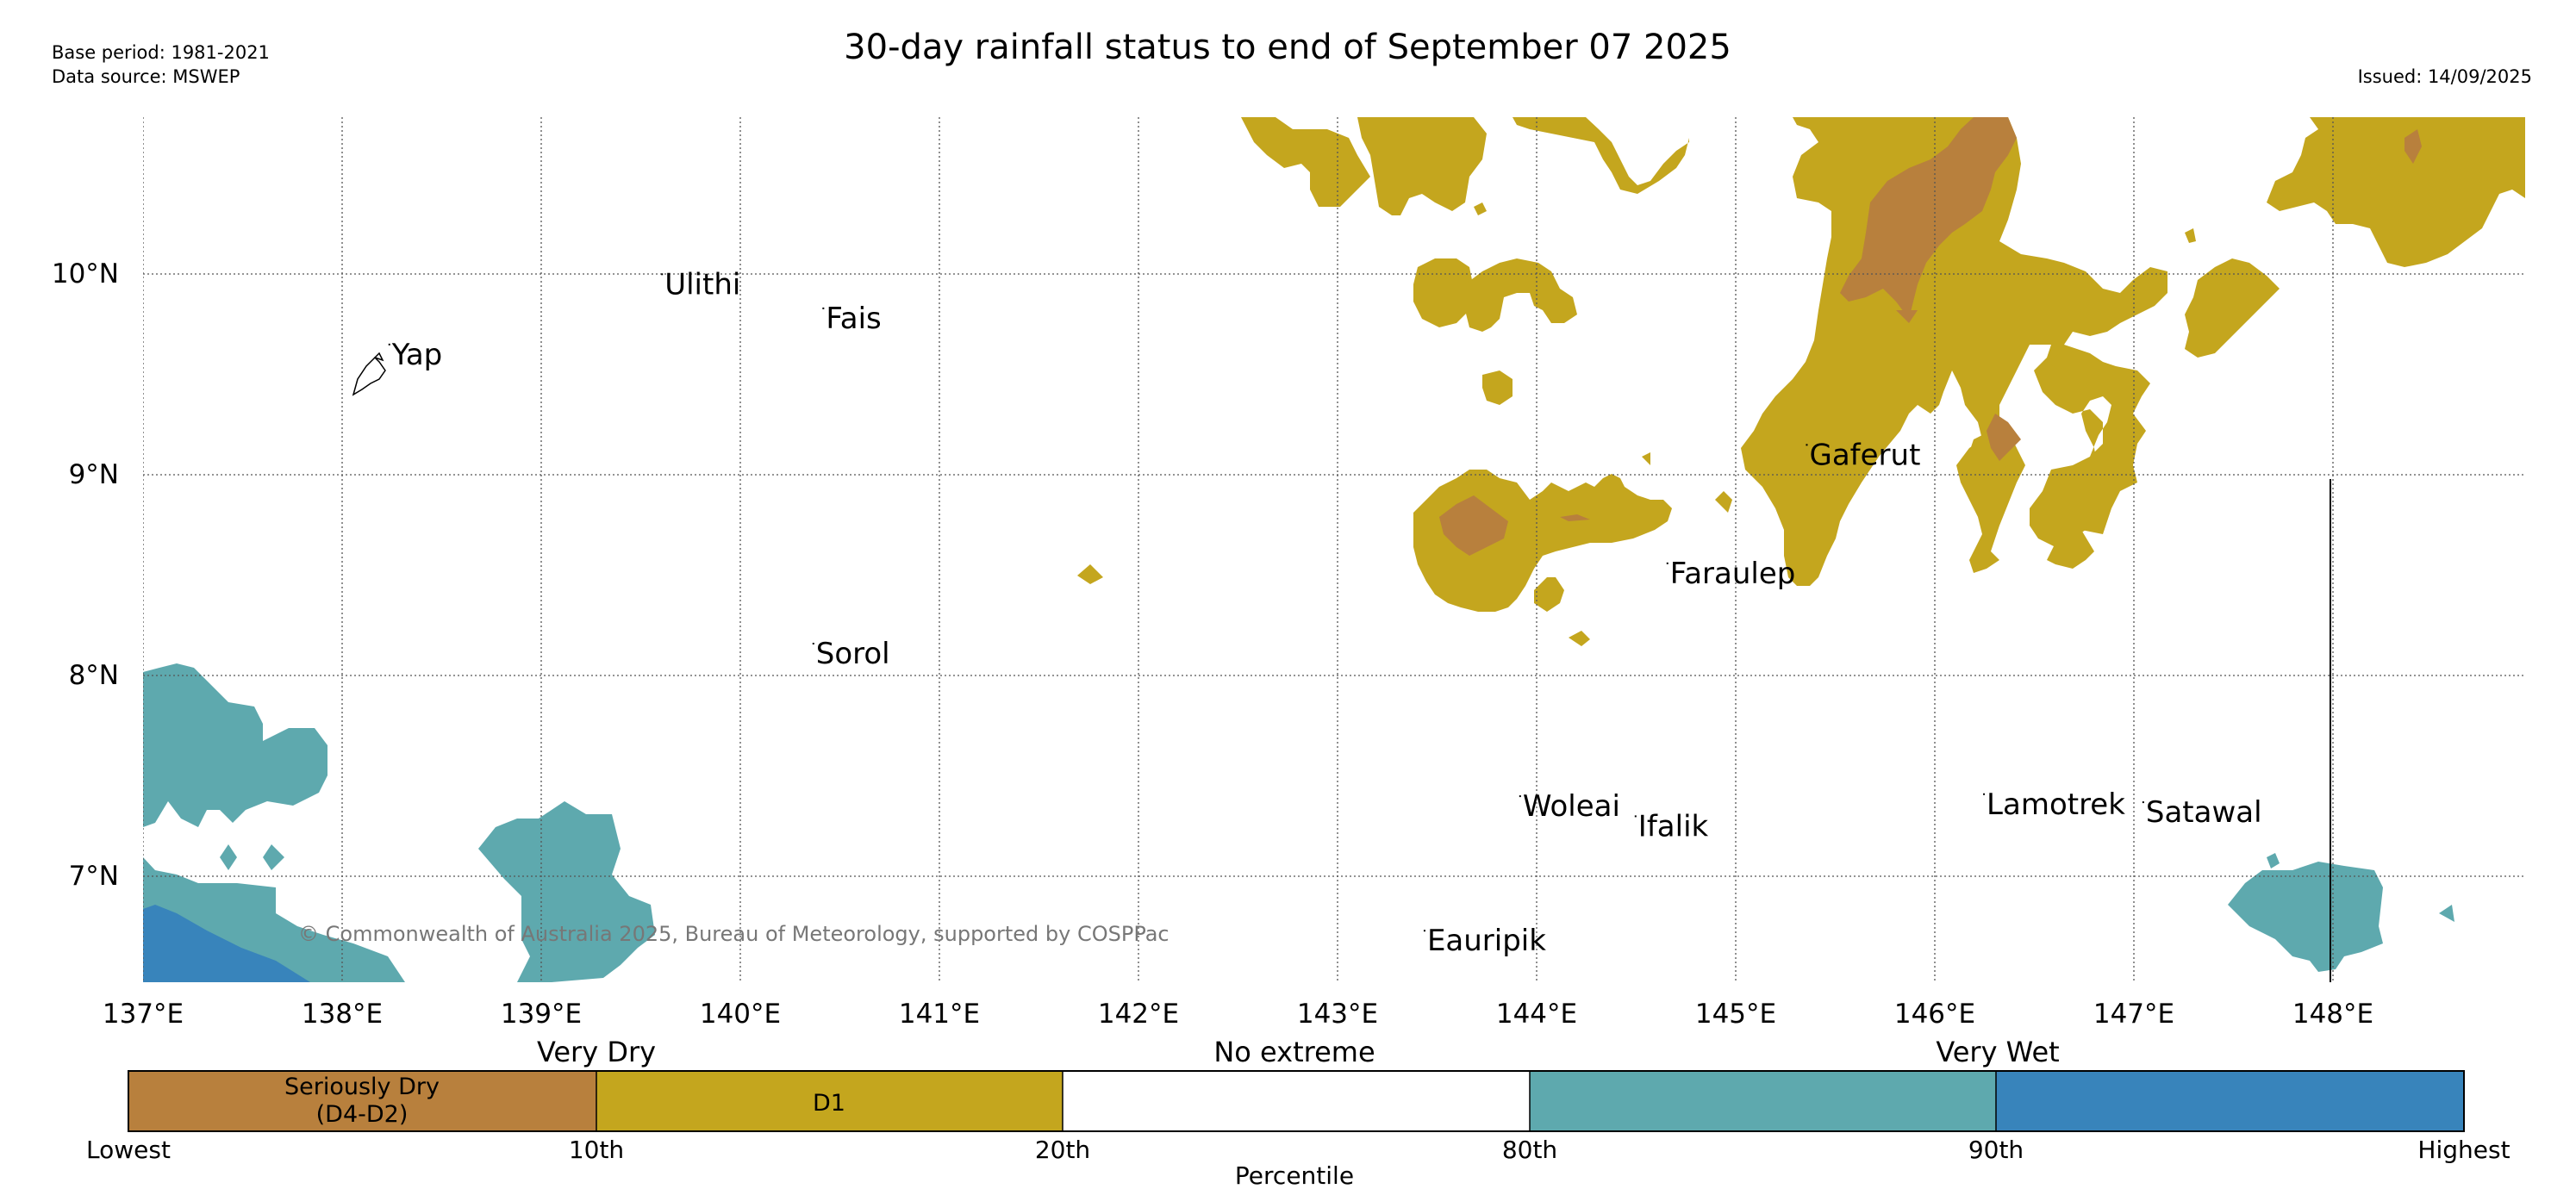 The image size is (2576, 1189). I want to click on legend-tick-highest: Highest, so click(2463, 1150).